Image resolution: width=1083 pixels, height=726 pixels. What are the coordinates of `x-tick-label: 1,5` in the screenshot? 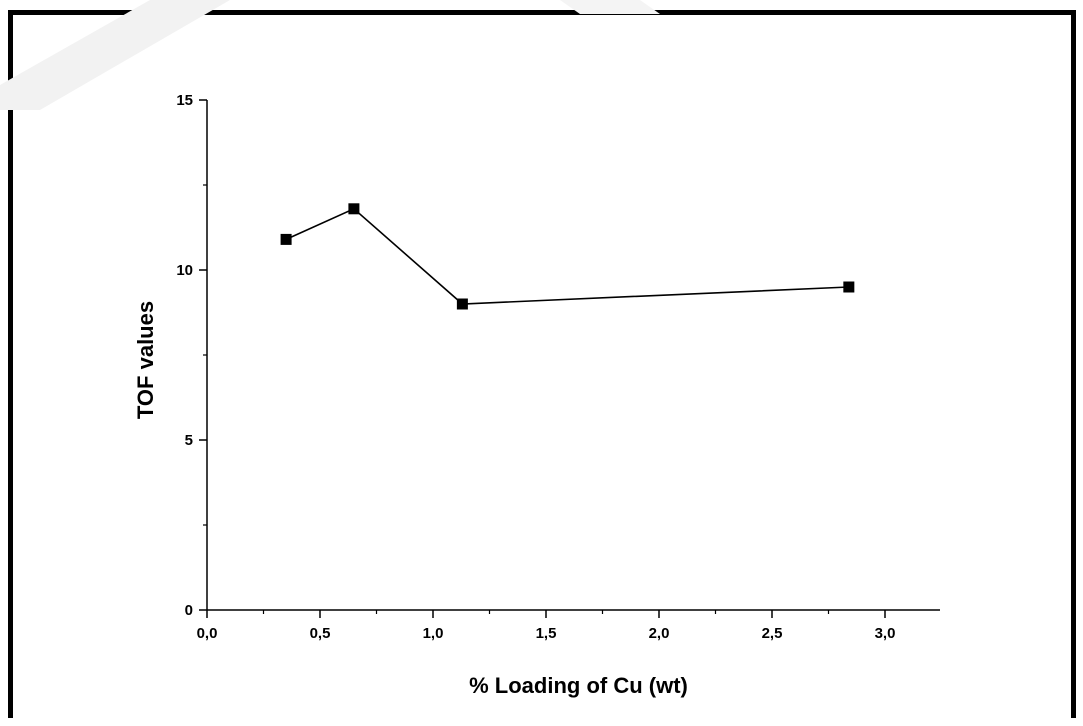 It's located at (546, 633).